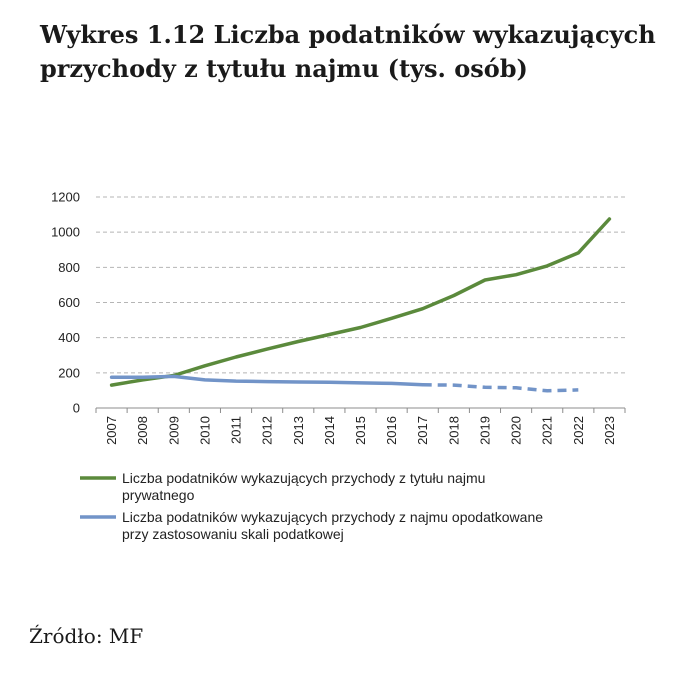 Image resolution: width=673 pixels, height=687 pixels. What do you see at coordinates (158, 495) in the screenshot?
I see `legend-label-1-line2: prywatnego` at bounding box center [158, 495].